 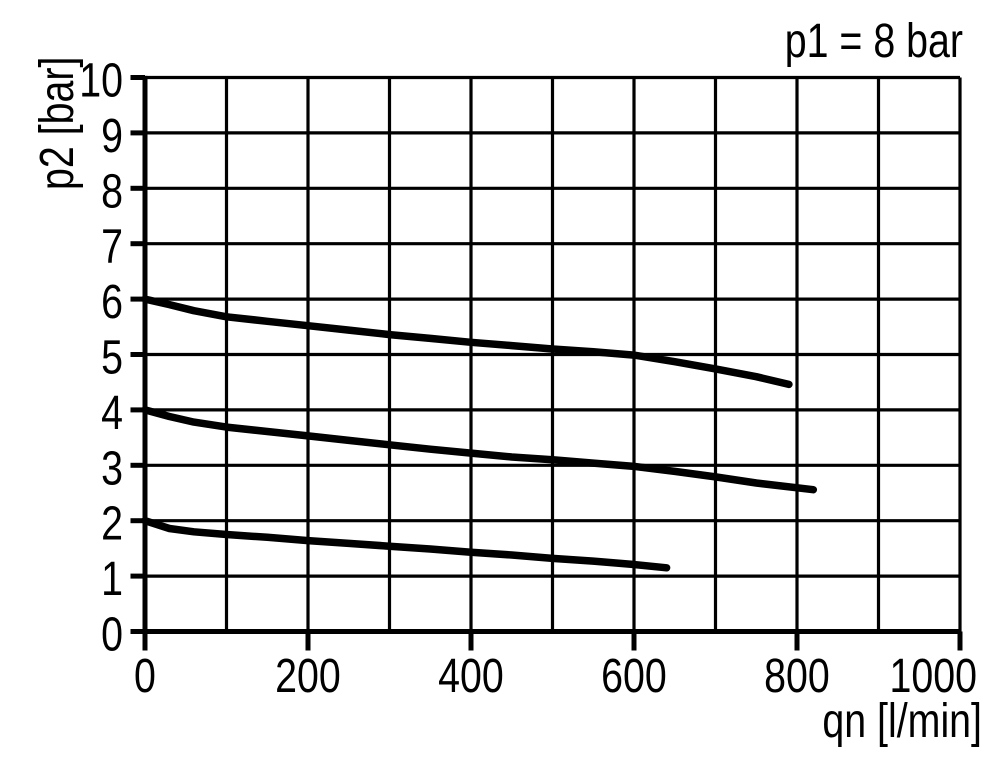 What do you see at coordinates (406, 544) in the screenshot?
I see `curve-setpoint-2-bar` at bounding box center [406, 544].